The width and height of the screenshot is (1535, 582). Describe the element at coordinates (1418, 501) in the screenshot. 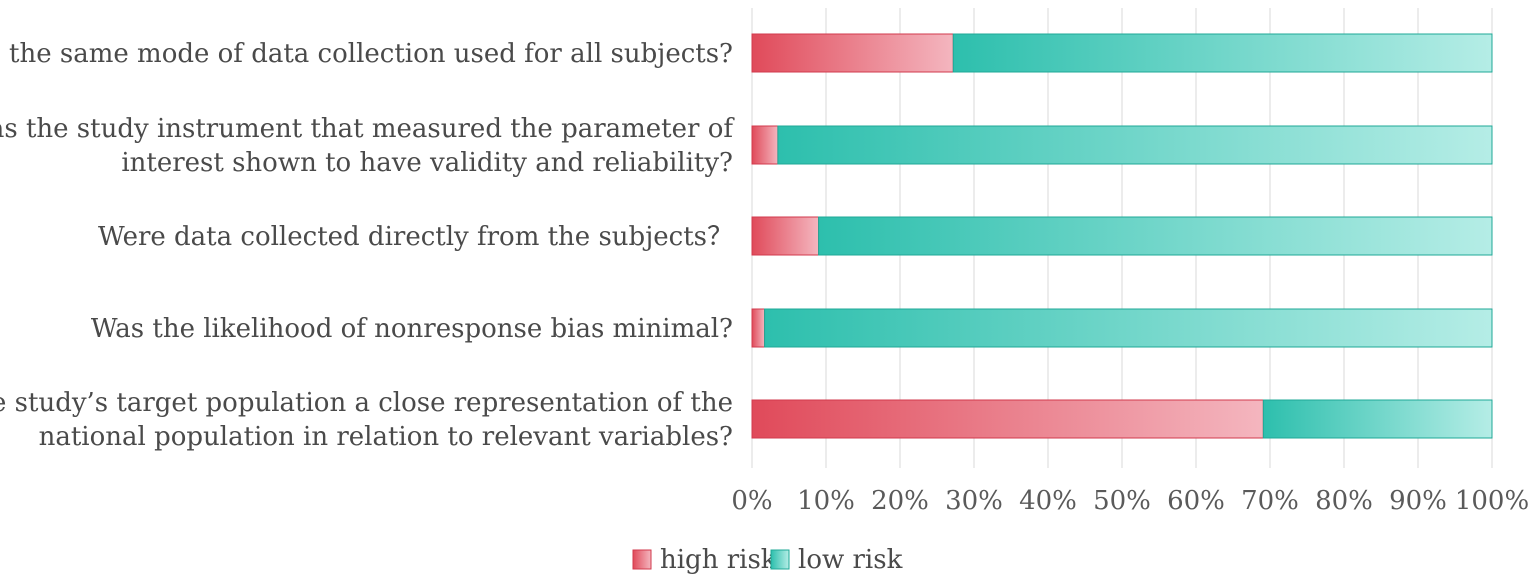

I see `x-tick-label: 90%` at that location.